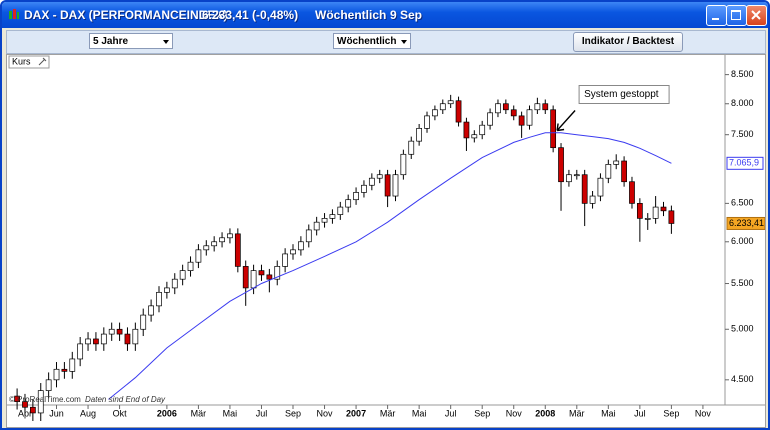  What do you see at coordinates (746, 223) in the screenshot?
I see `close-badge-label: 6.233,41` at bounding box center [746, 223].